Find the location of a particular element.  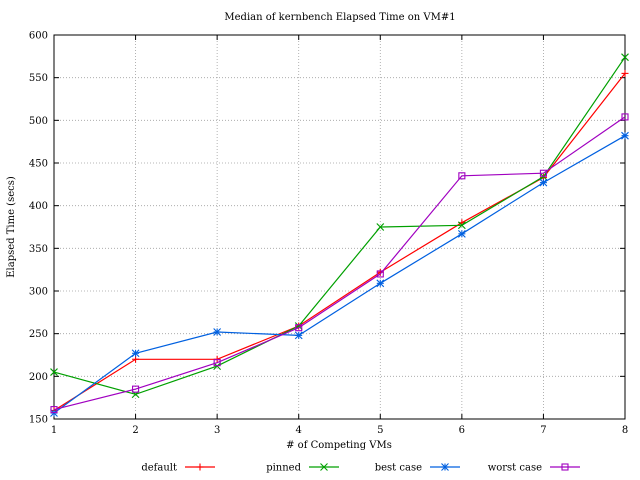

x-tick-label: 4 is located at coordinates (299, 430).